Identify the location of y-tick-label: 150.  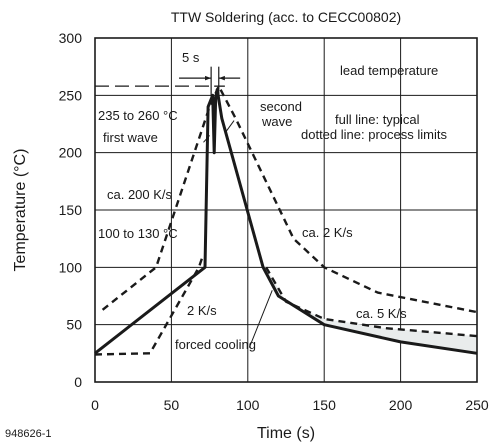
(71, 210).